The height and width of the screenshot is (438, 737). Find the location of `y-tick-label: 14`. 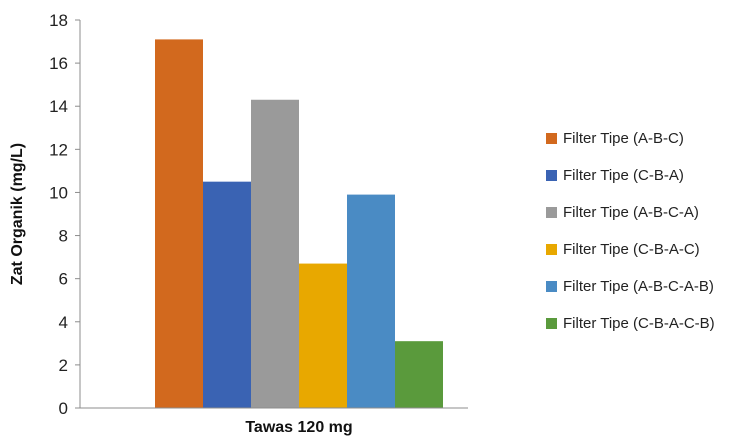

y-tick-label: 14 is located at coordinates (58, 106).